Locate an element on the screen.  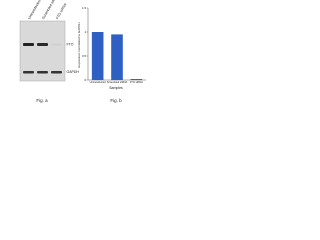
lane-label: FTO siRNA is located at coordinates (61, 11).